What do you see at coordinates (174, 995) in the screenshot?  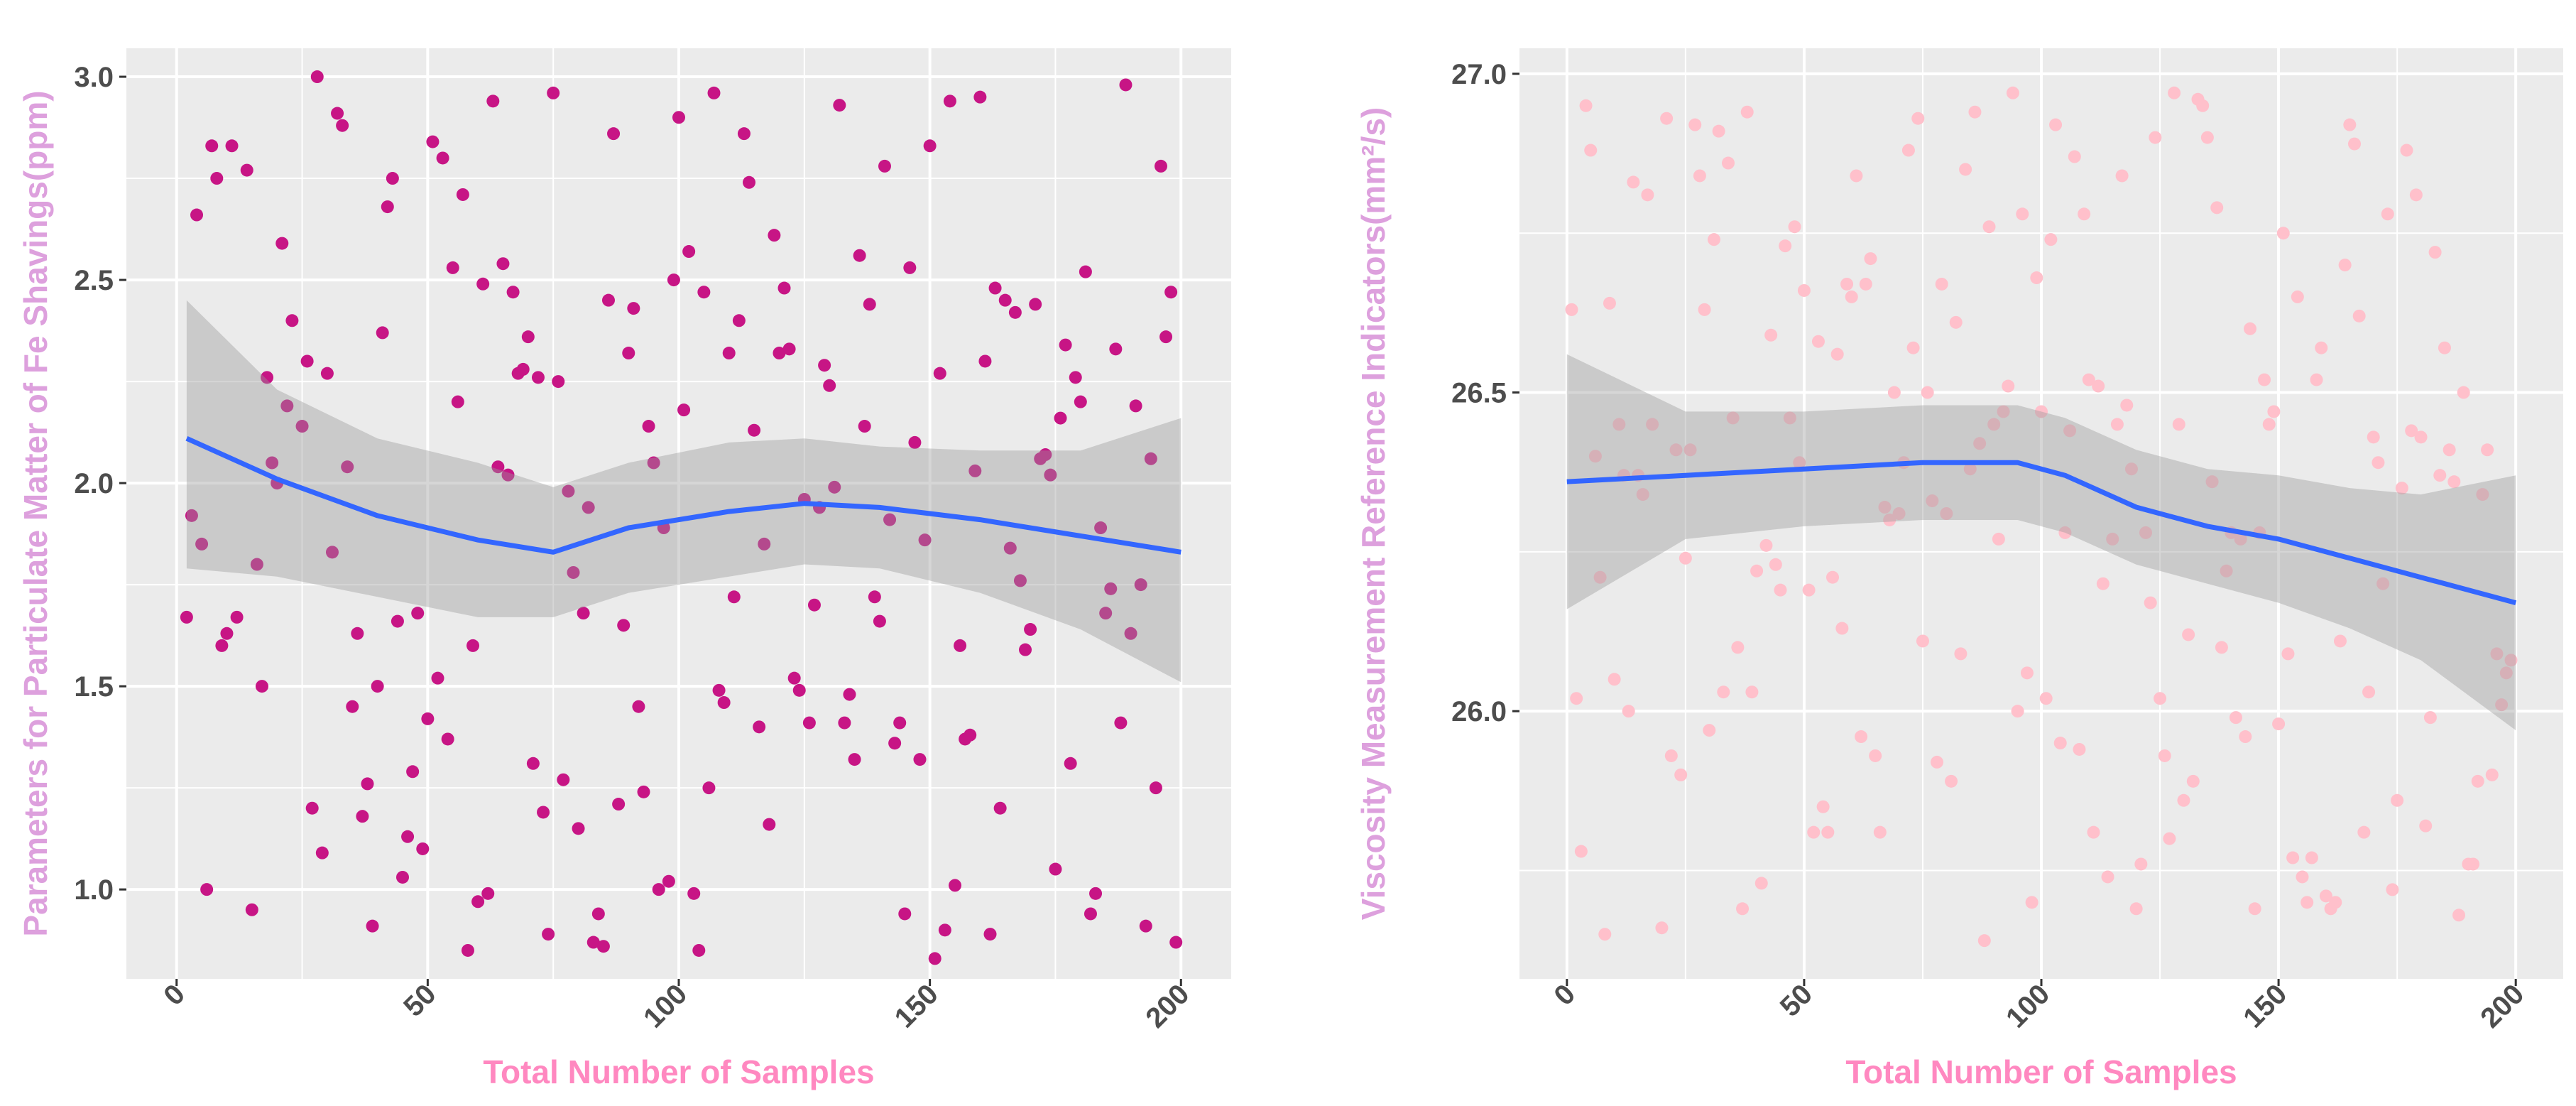 I see `left-x-tick-label: 0` at bounding box center [174, 995].